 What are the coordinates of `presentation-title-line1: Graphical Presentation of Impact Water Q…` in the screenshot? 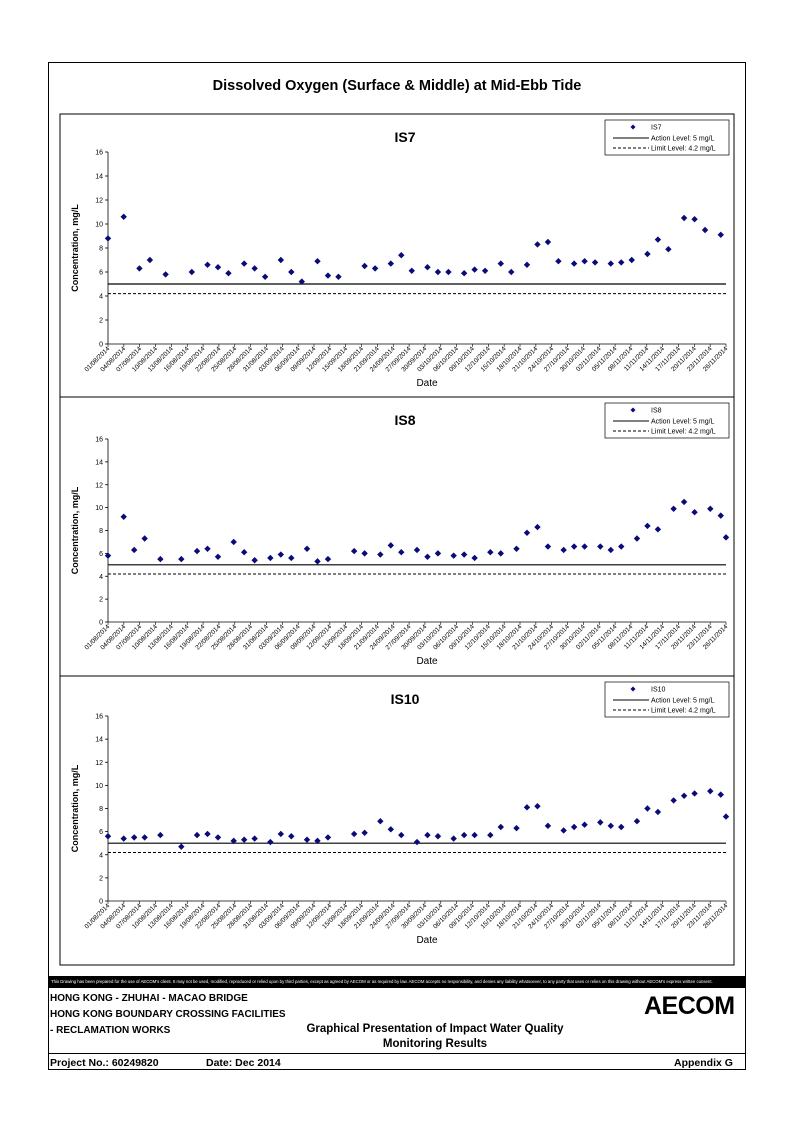 It's located at (435, 1029).